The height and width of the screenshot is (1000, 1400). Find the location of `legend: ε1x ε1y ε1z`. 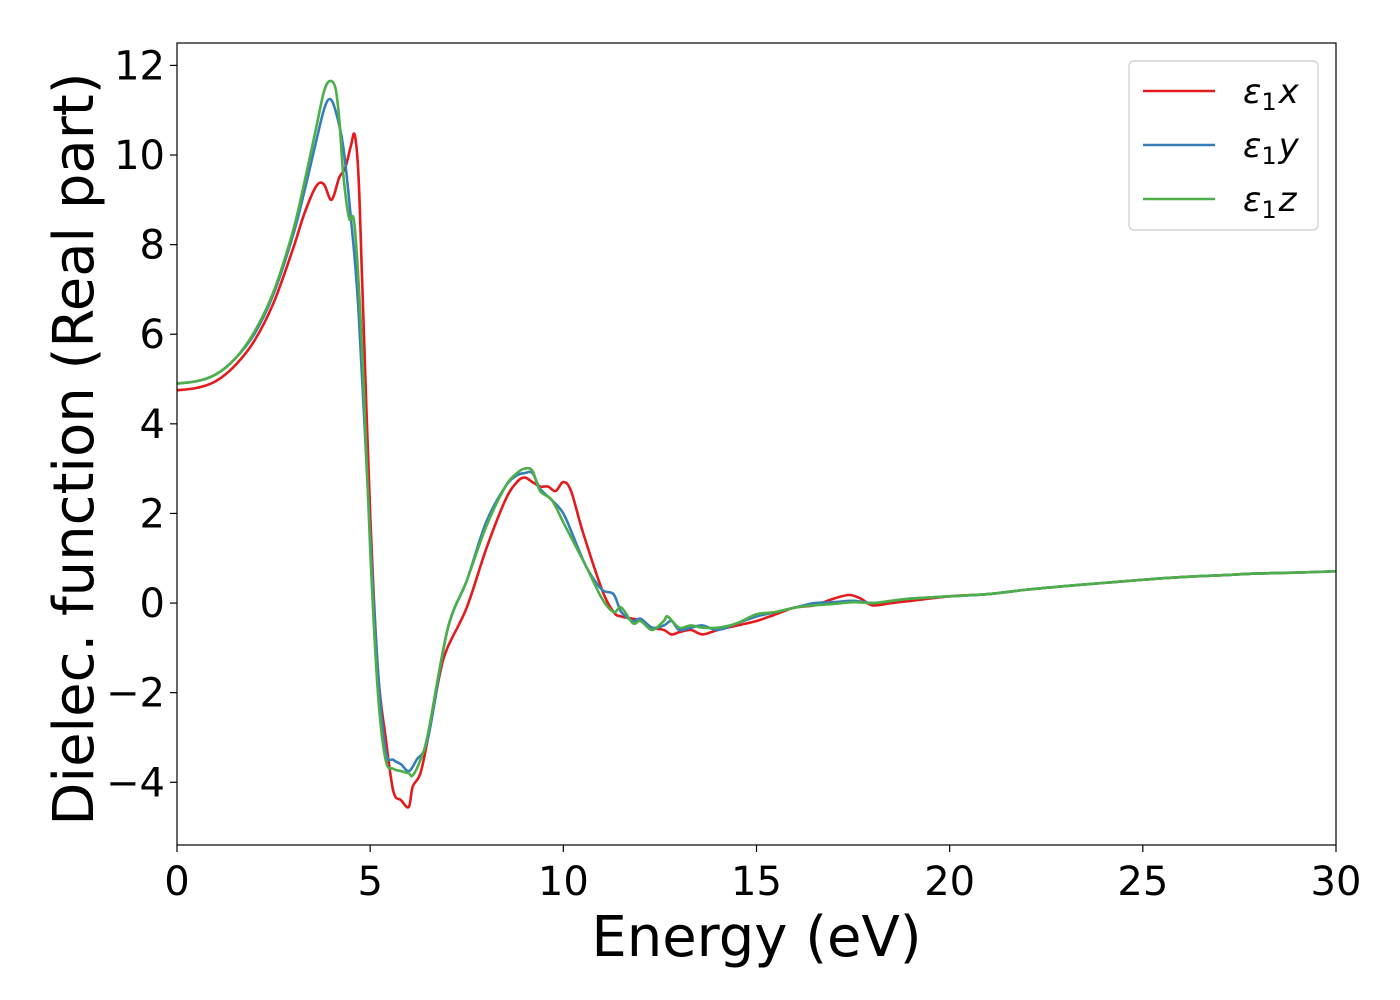

legend: ε1x ε1y ε1z is located at coordinates (1223, 145).